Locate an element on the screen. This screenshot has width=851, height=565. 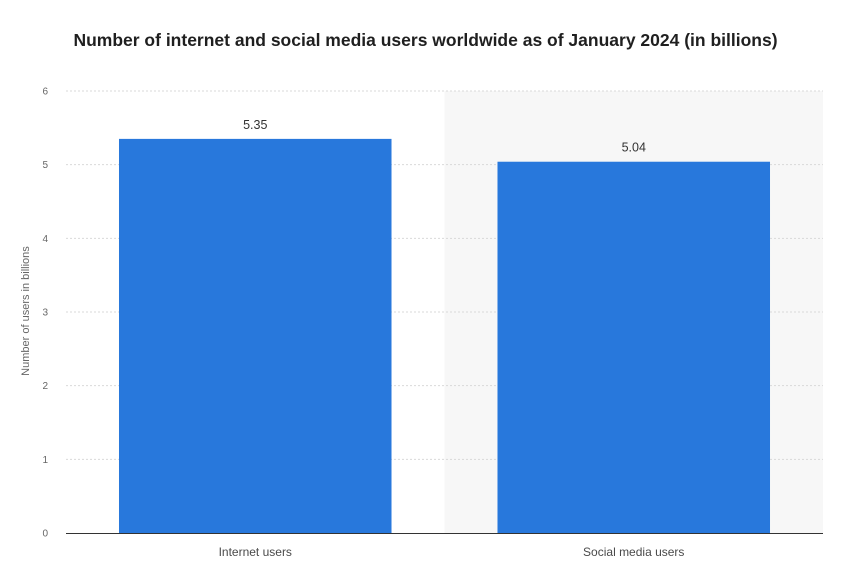
category-label: Internet users is located at coordinates (255, 552).